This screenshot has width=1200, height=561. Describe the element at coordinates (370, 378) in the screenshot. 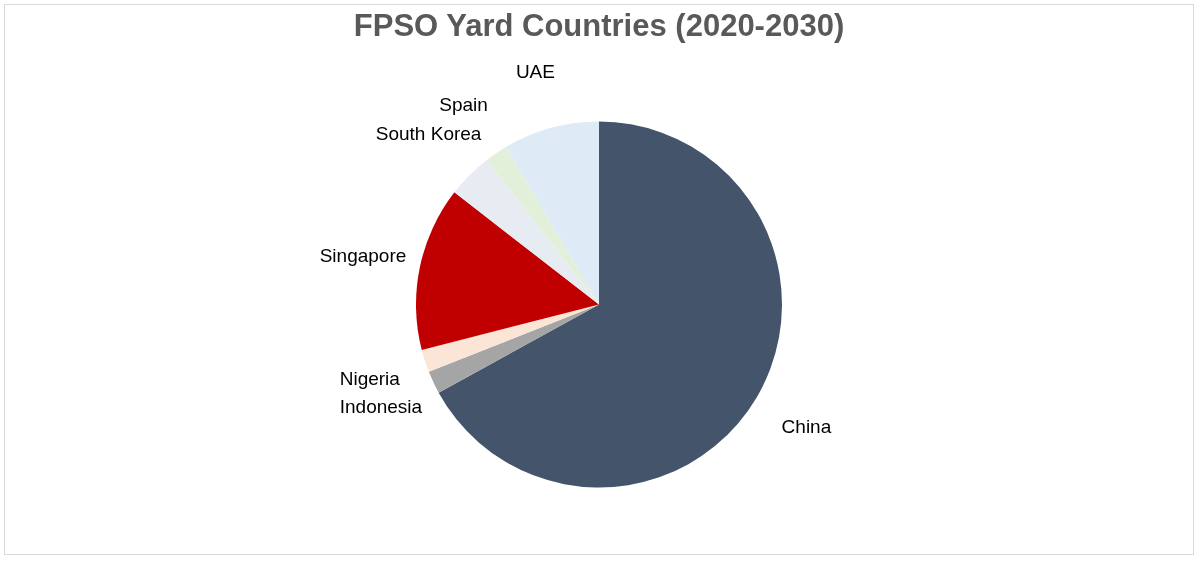

I see `slice-label: Nigeria` at that location.